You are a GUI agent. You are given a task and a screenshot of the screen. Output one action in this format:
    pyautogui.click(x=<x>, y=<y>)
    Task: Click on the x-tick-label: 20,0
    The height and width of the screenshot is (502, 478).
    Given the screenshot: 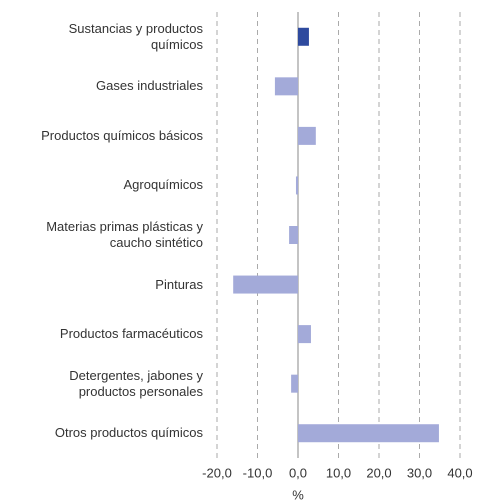 What is the action you would take?
    pyautogui.click(x=378, y=472)
    